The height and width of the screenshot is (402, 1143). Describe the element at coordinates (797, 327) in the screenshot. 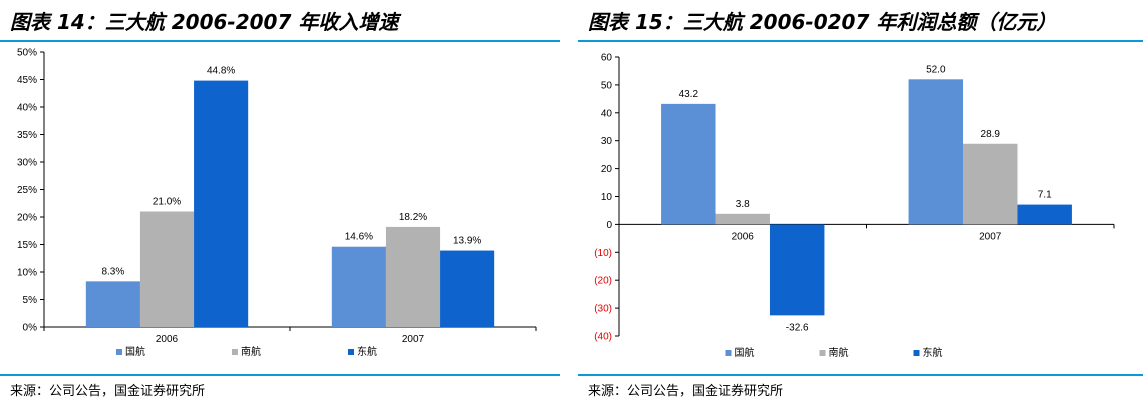

I see `data-label: -32.6` at that location.